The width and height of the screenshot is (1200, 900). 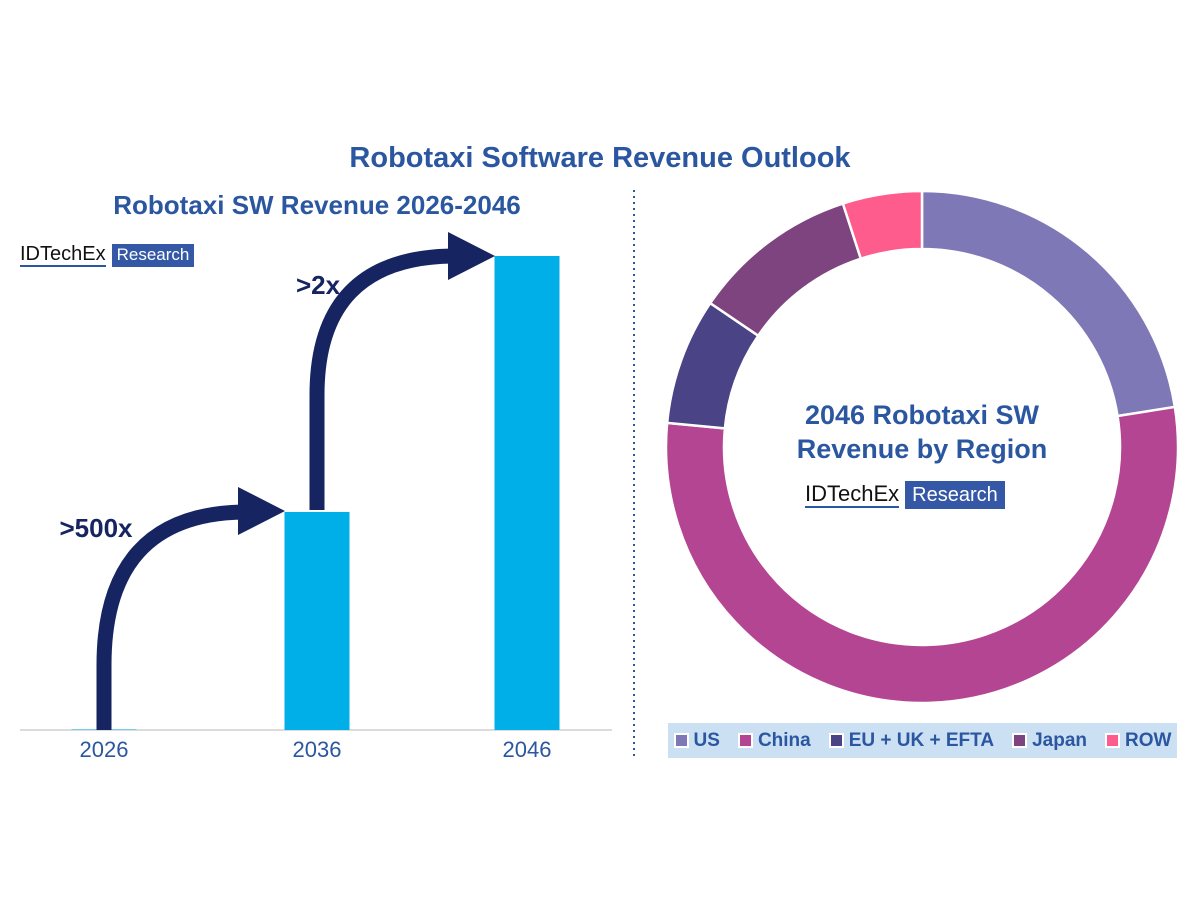 What do you see at coordinates (317, 620) in the screenshot?
I see `bar-2036` at bounding box center [317, 620].